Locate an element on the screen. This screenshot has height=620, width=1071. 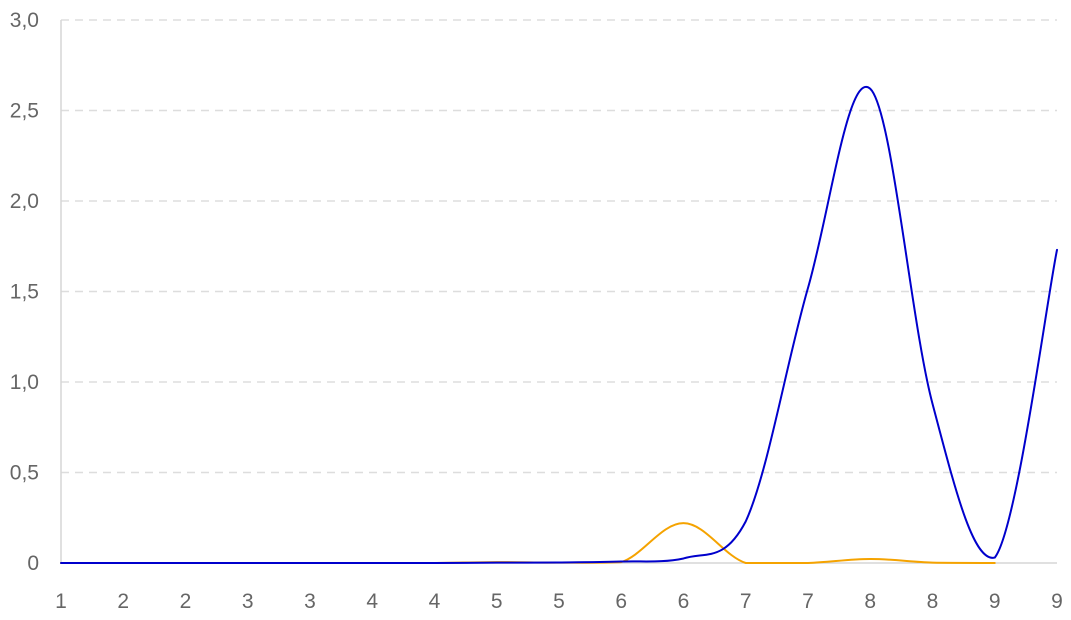
y-axis-tick-labels: 0 0,5 1,0 1,5 2,0 2,5 3,0 is located at coordinates (24, 292).